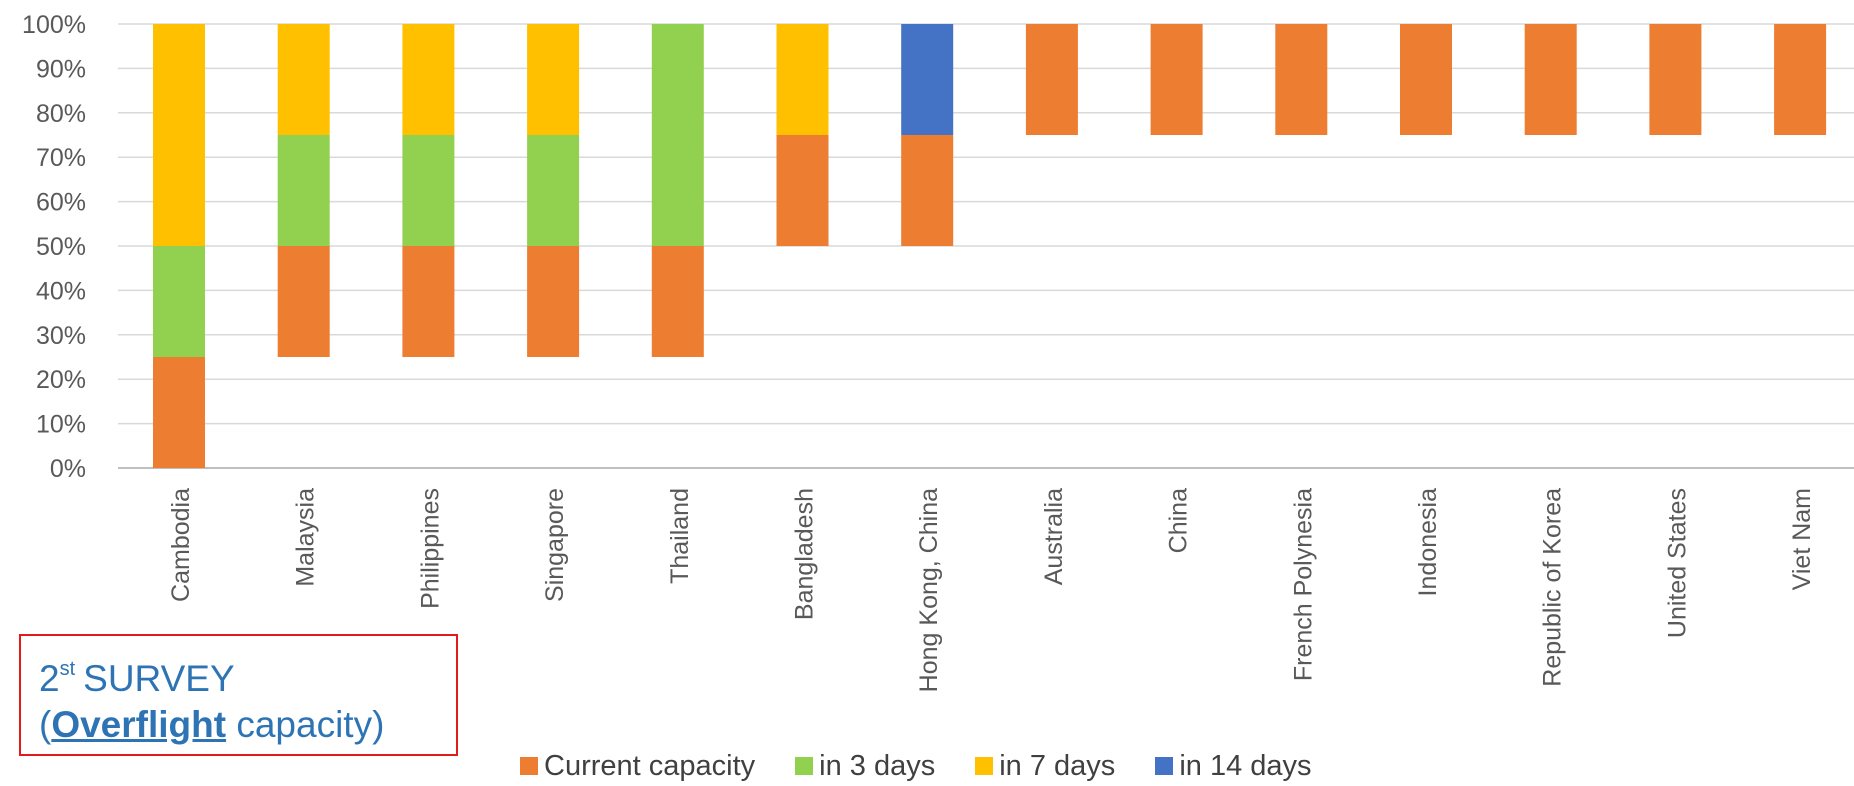  Describe the element at coordinates (181, 545) in the screenshot. I see `x-tick-label: Cambodia` at that location.